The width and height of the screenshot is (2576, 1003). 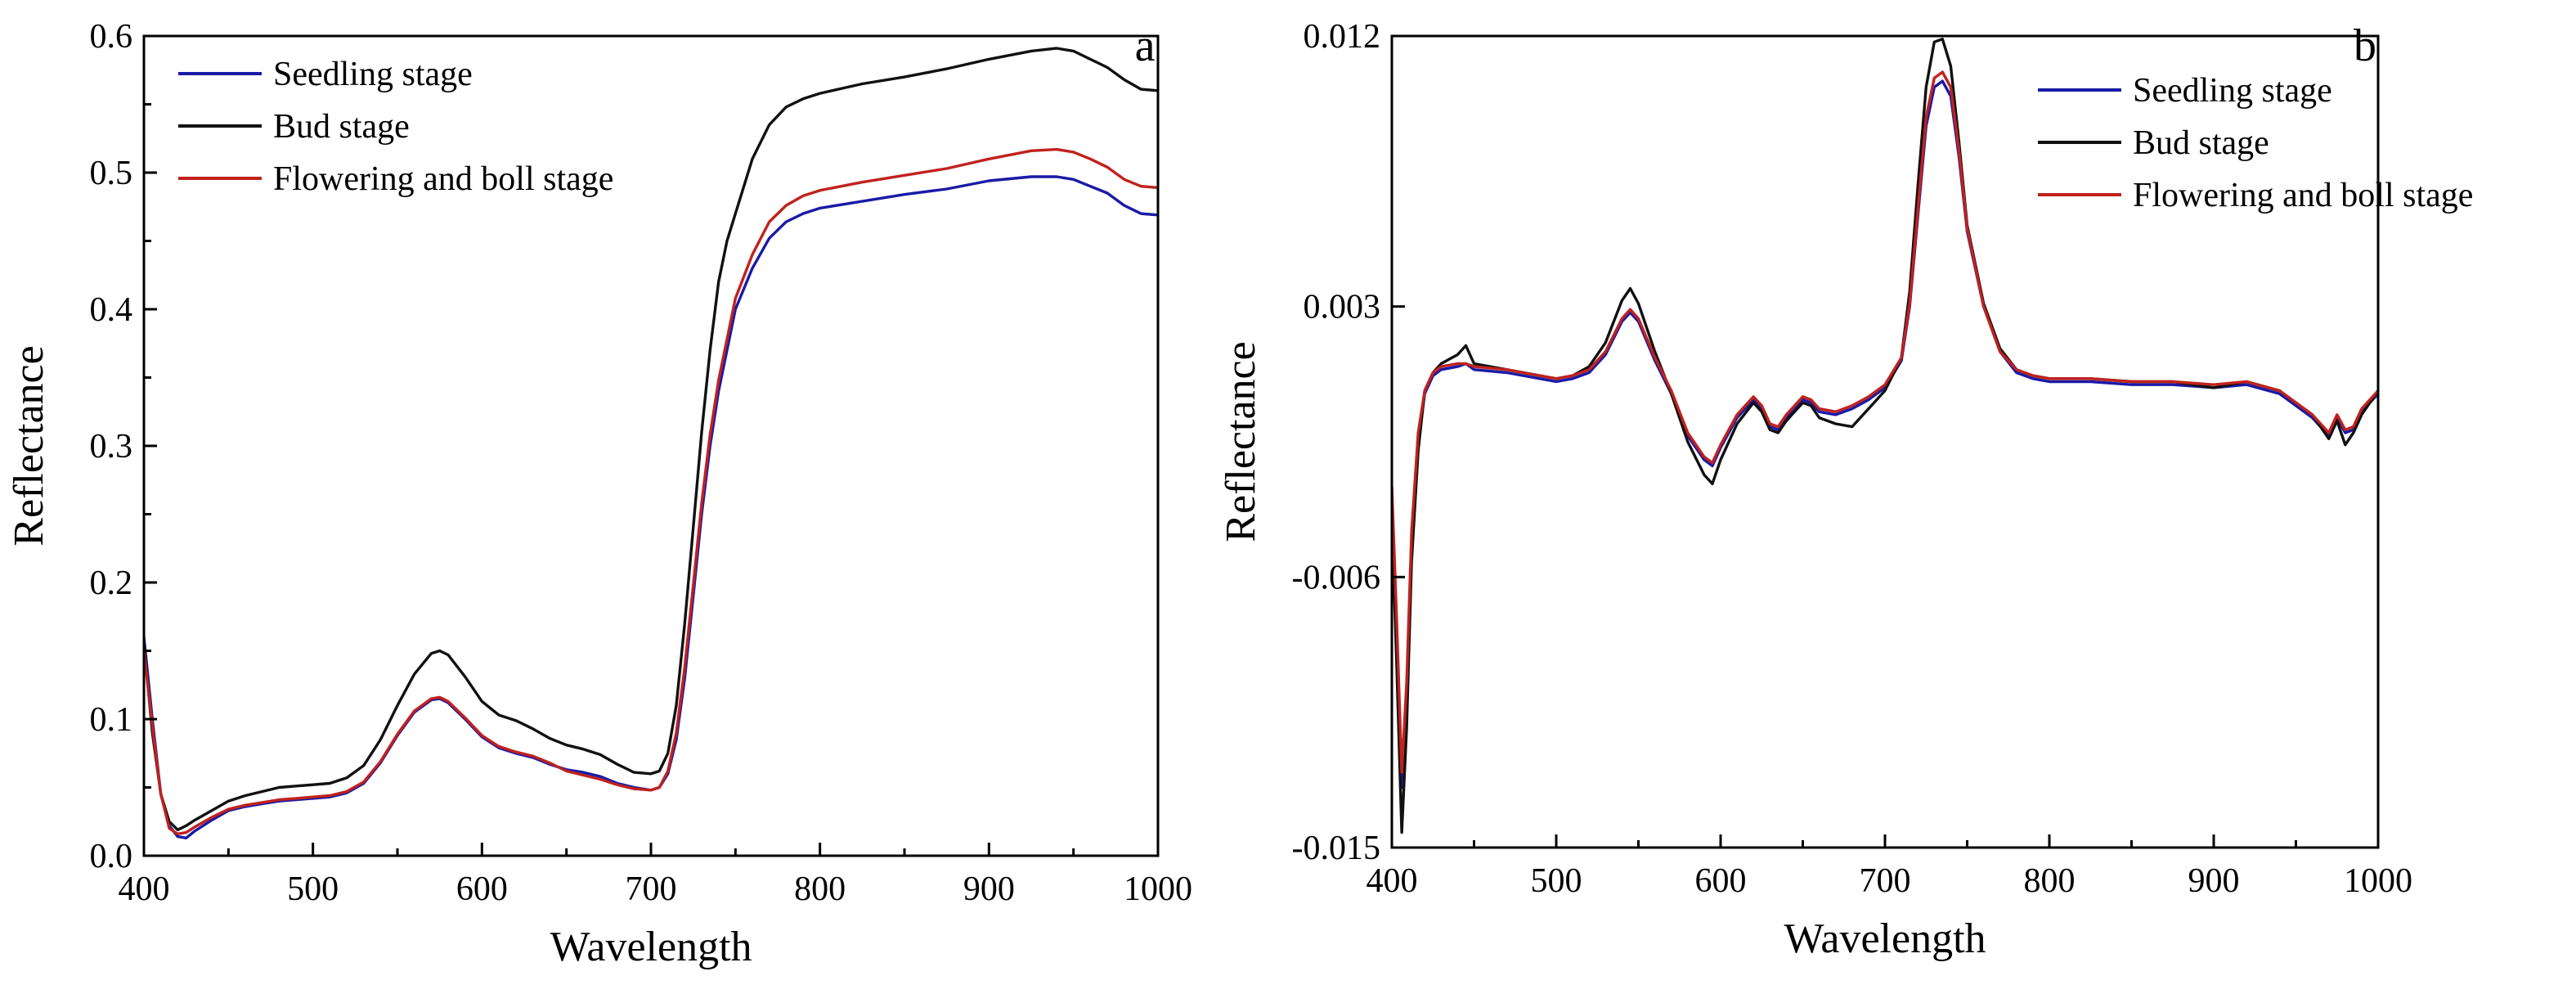 What do you see at coordinates (651, 947) in the screenshot?
I see `panel-a-x-axis-label: Wavelength` at bounding box center [651, 947].